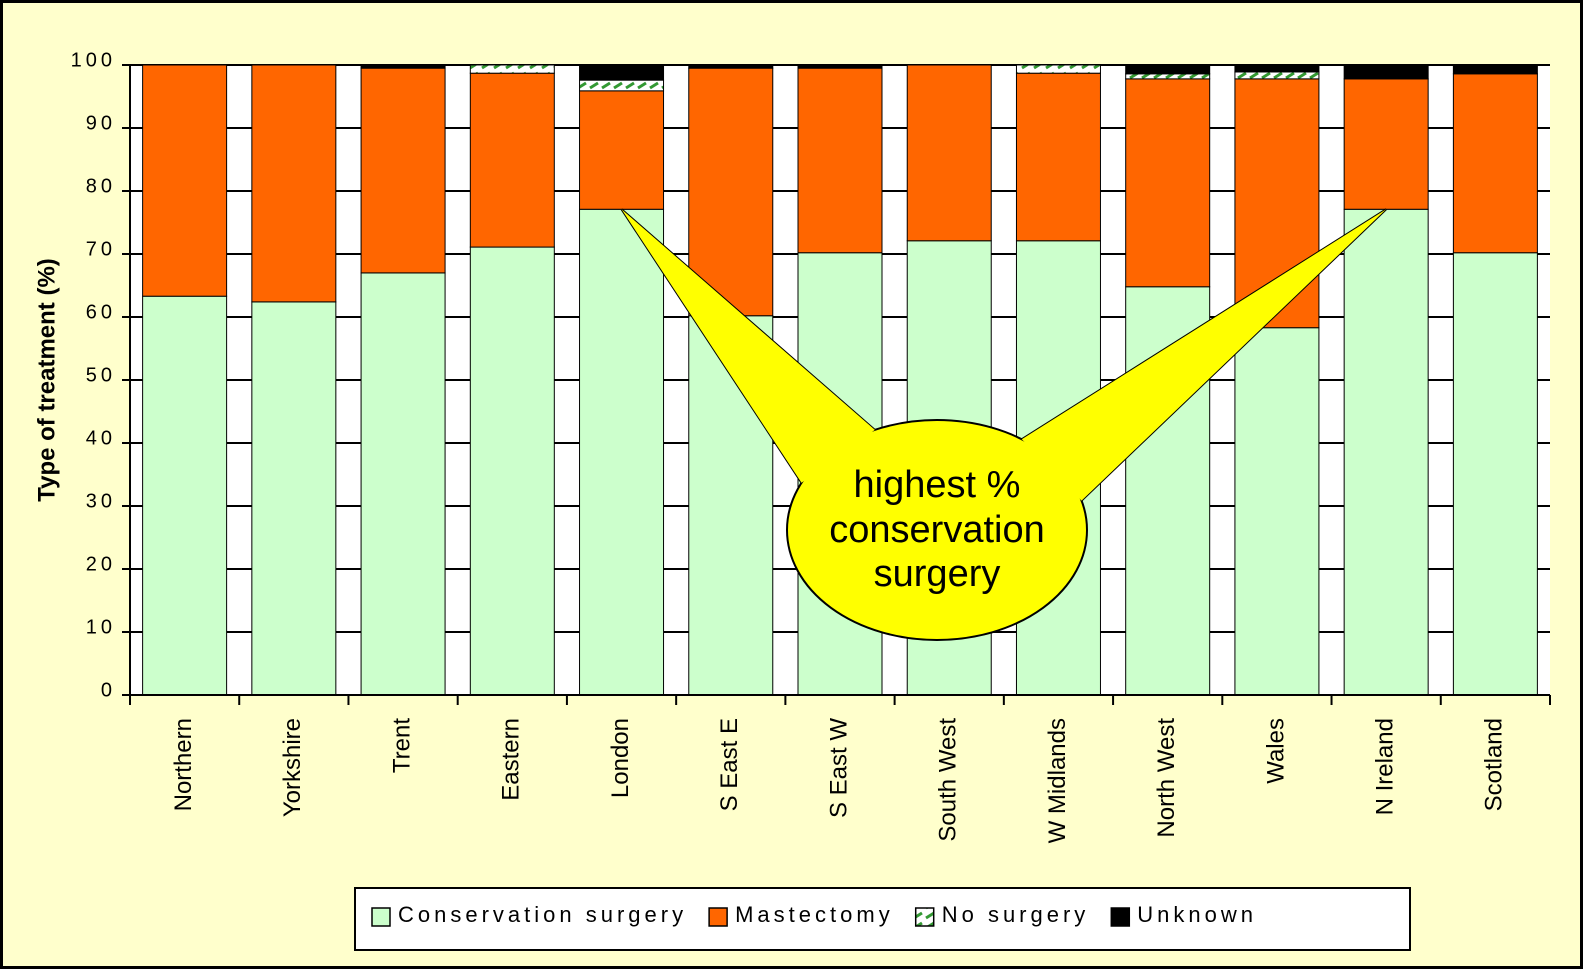 The width and height of the screenshot is (1583, 974). I want to click on y-tick-label: 80, so click(101, 186).